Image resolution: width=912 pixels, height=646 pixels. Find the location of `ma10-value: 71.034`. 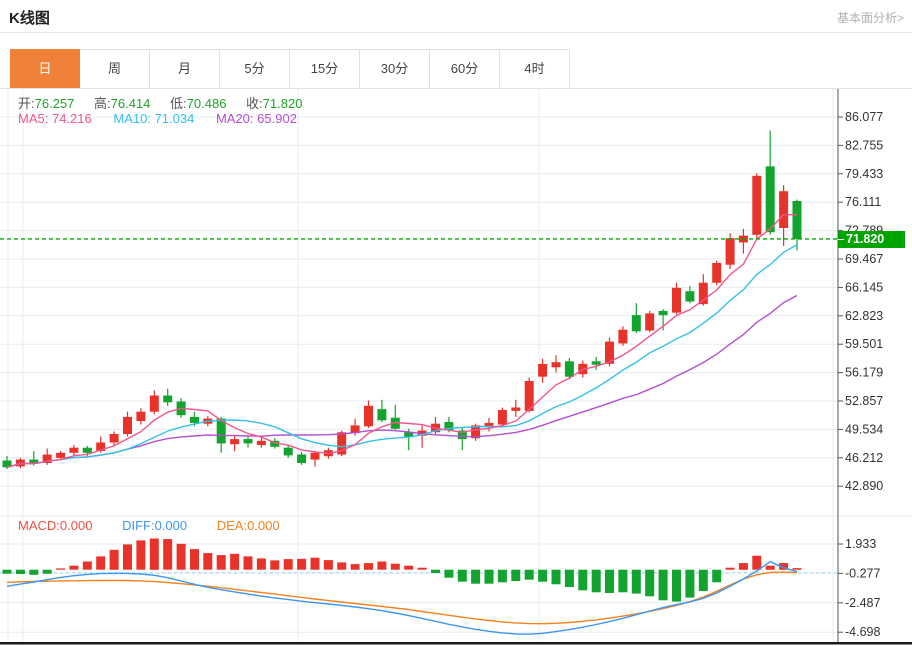

ma10-value: 71.034 is located at coordinates (174, 118).